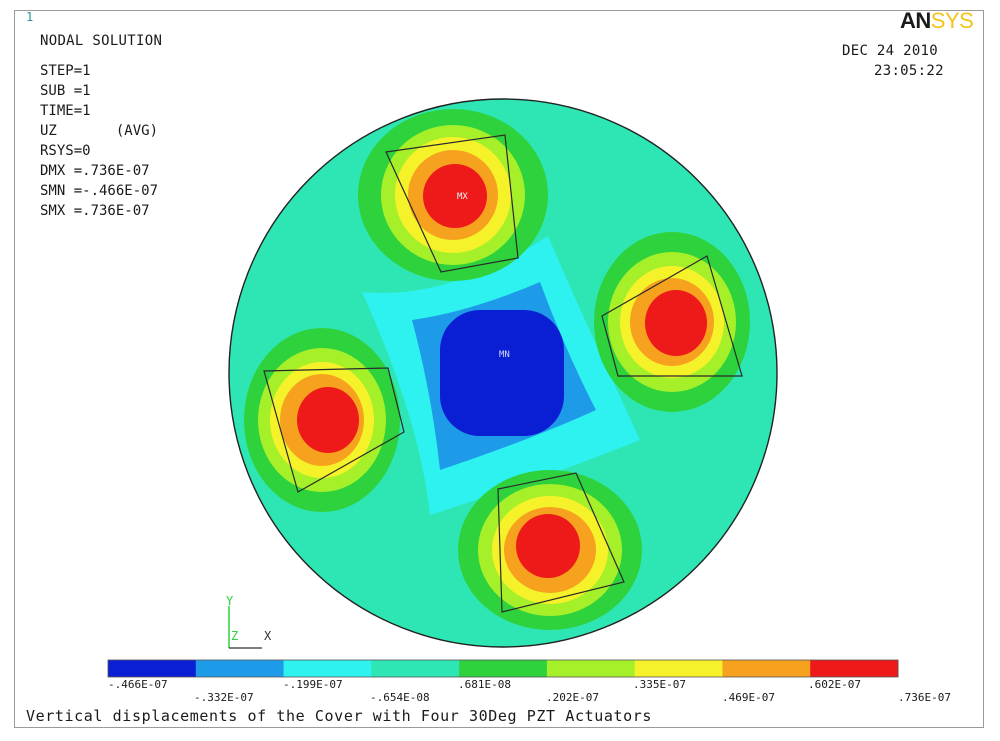 The image size is (1000, 741). What do you see at coordinates (65, 151) in the screenshot?
I see `stat-rsys: RSYS=0` at bounding box center [65, 151].